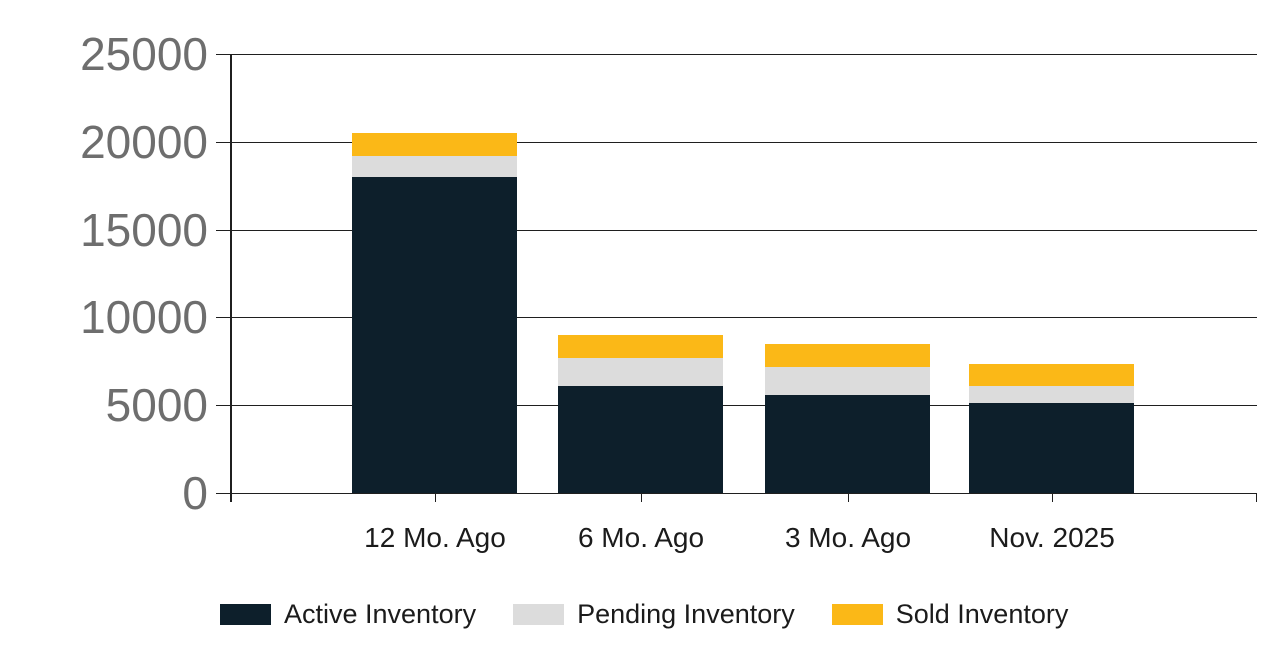 This screenshot has height=663, width=1261. I want to click on x-tick-label: 3 Mo. Ago, so click(848, 537).